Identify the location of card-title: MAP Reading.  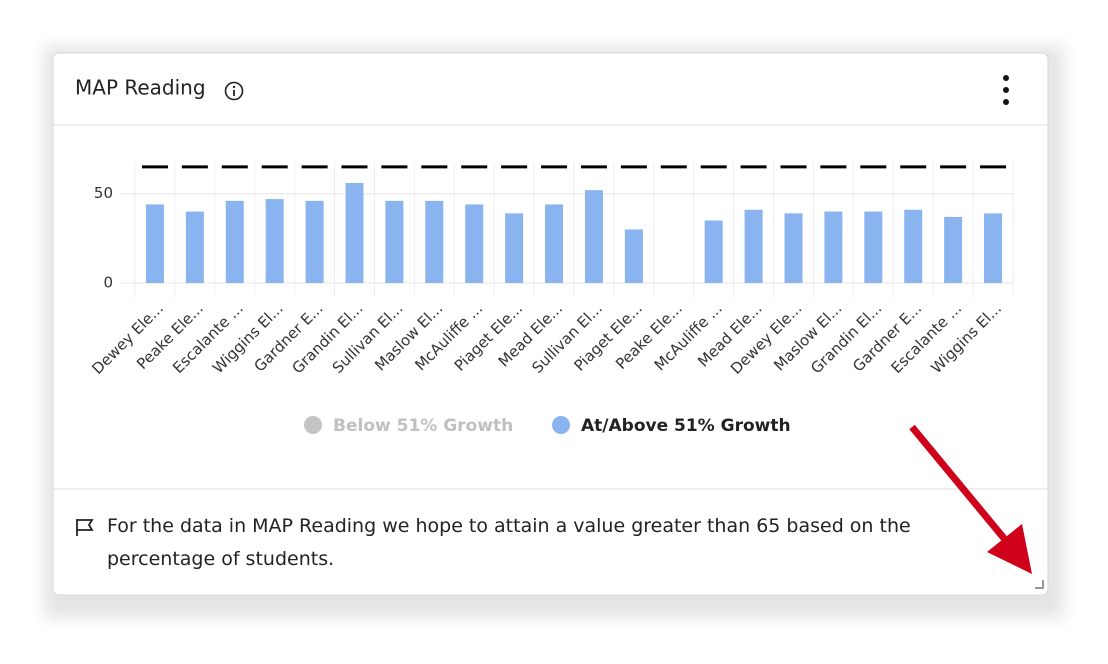
(140, 88).